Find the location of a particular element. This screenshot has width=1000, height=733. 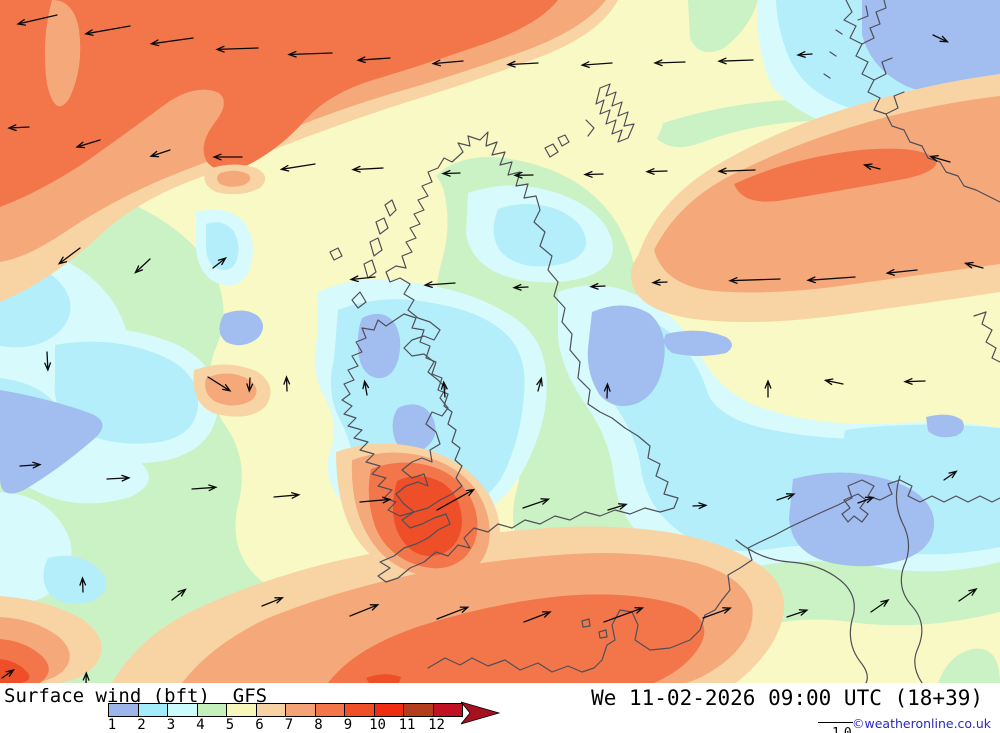

map-title: Surface wind (bft) GFS is located at coordinates (136, 696).